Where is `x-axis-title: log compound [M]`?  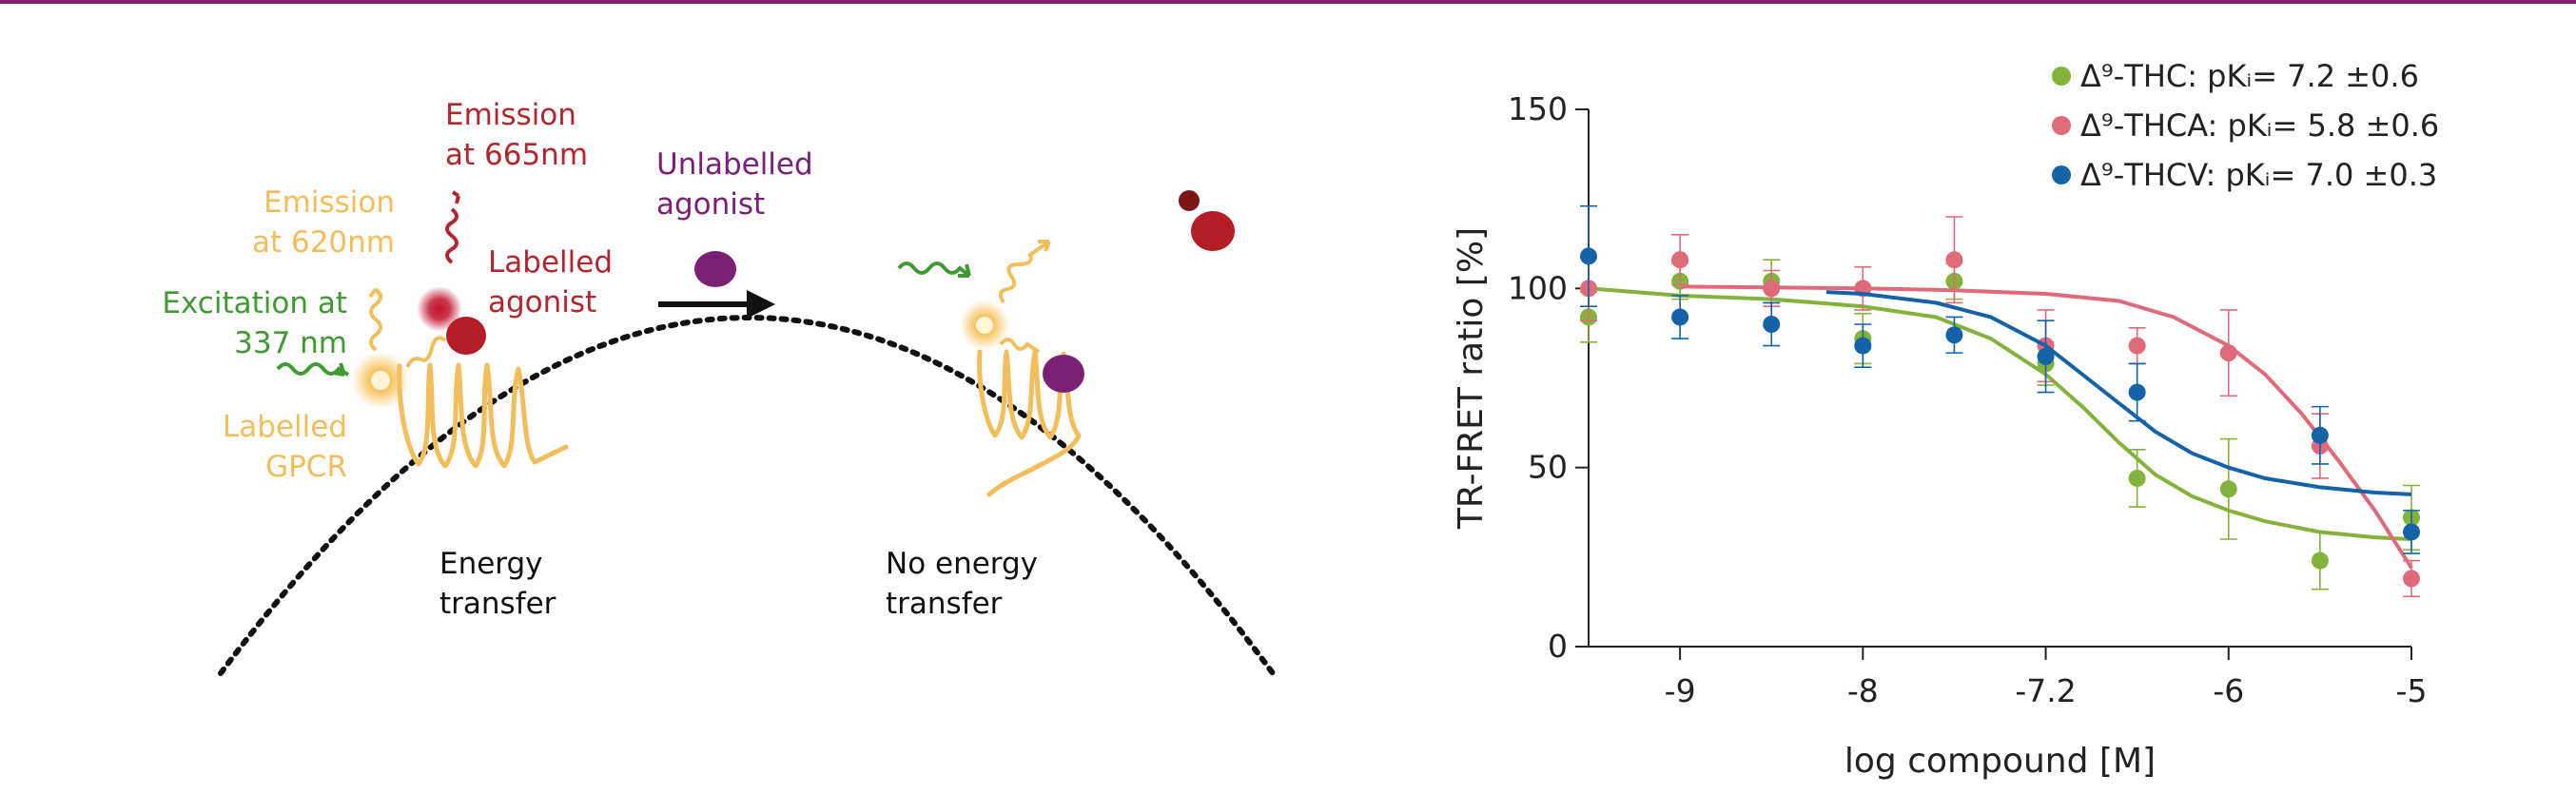 x-axis-title: log compound [M] is located at coordinates (2000, 761).